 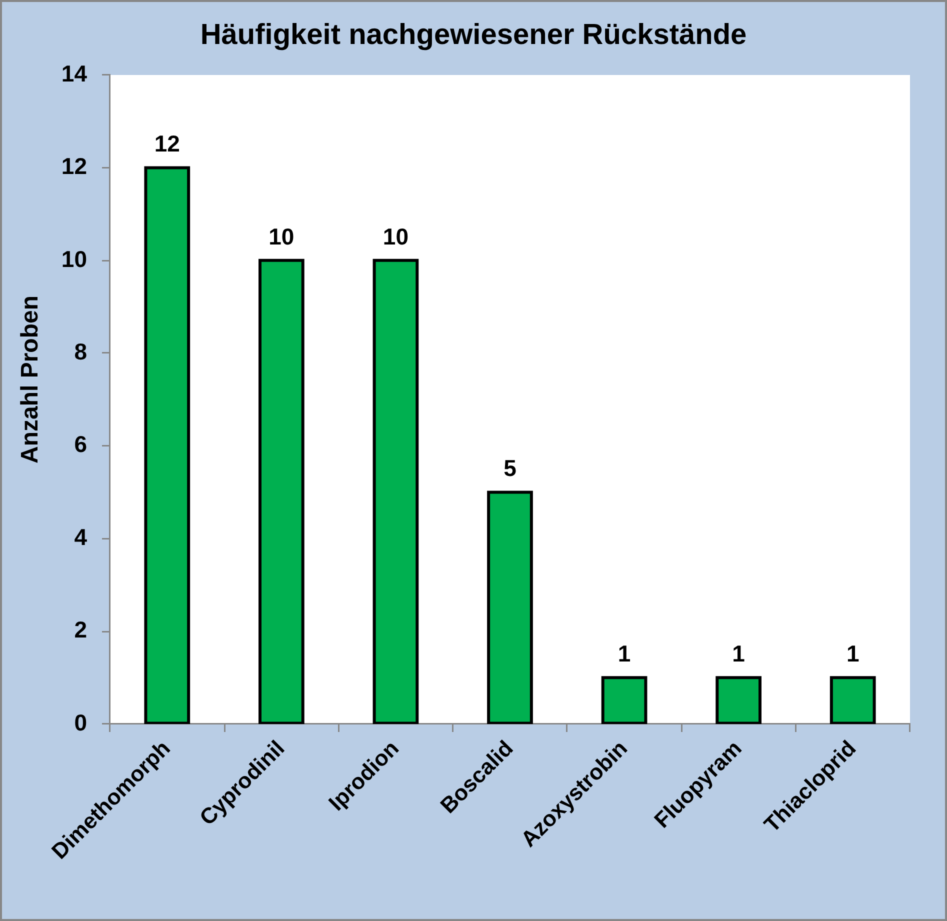 I want to click on y-tick-label: 10, so click(x=74, y=259).